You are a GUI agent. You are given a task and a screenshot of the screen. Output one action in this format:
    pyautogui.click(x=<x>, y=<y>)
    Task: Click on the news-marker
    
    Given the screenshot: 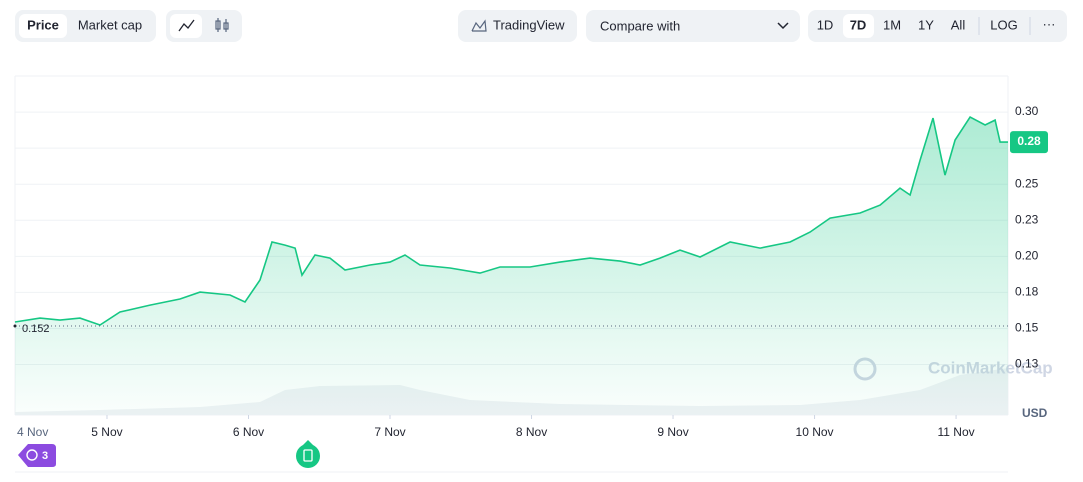 What is the action you would take?
    pyautogui.click(x=308, y=456)
    